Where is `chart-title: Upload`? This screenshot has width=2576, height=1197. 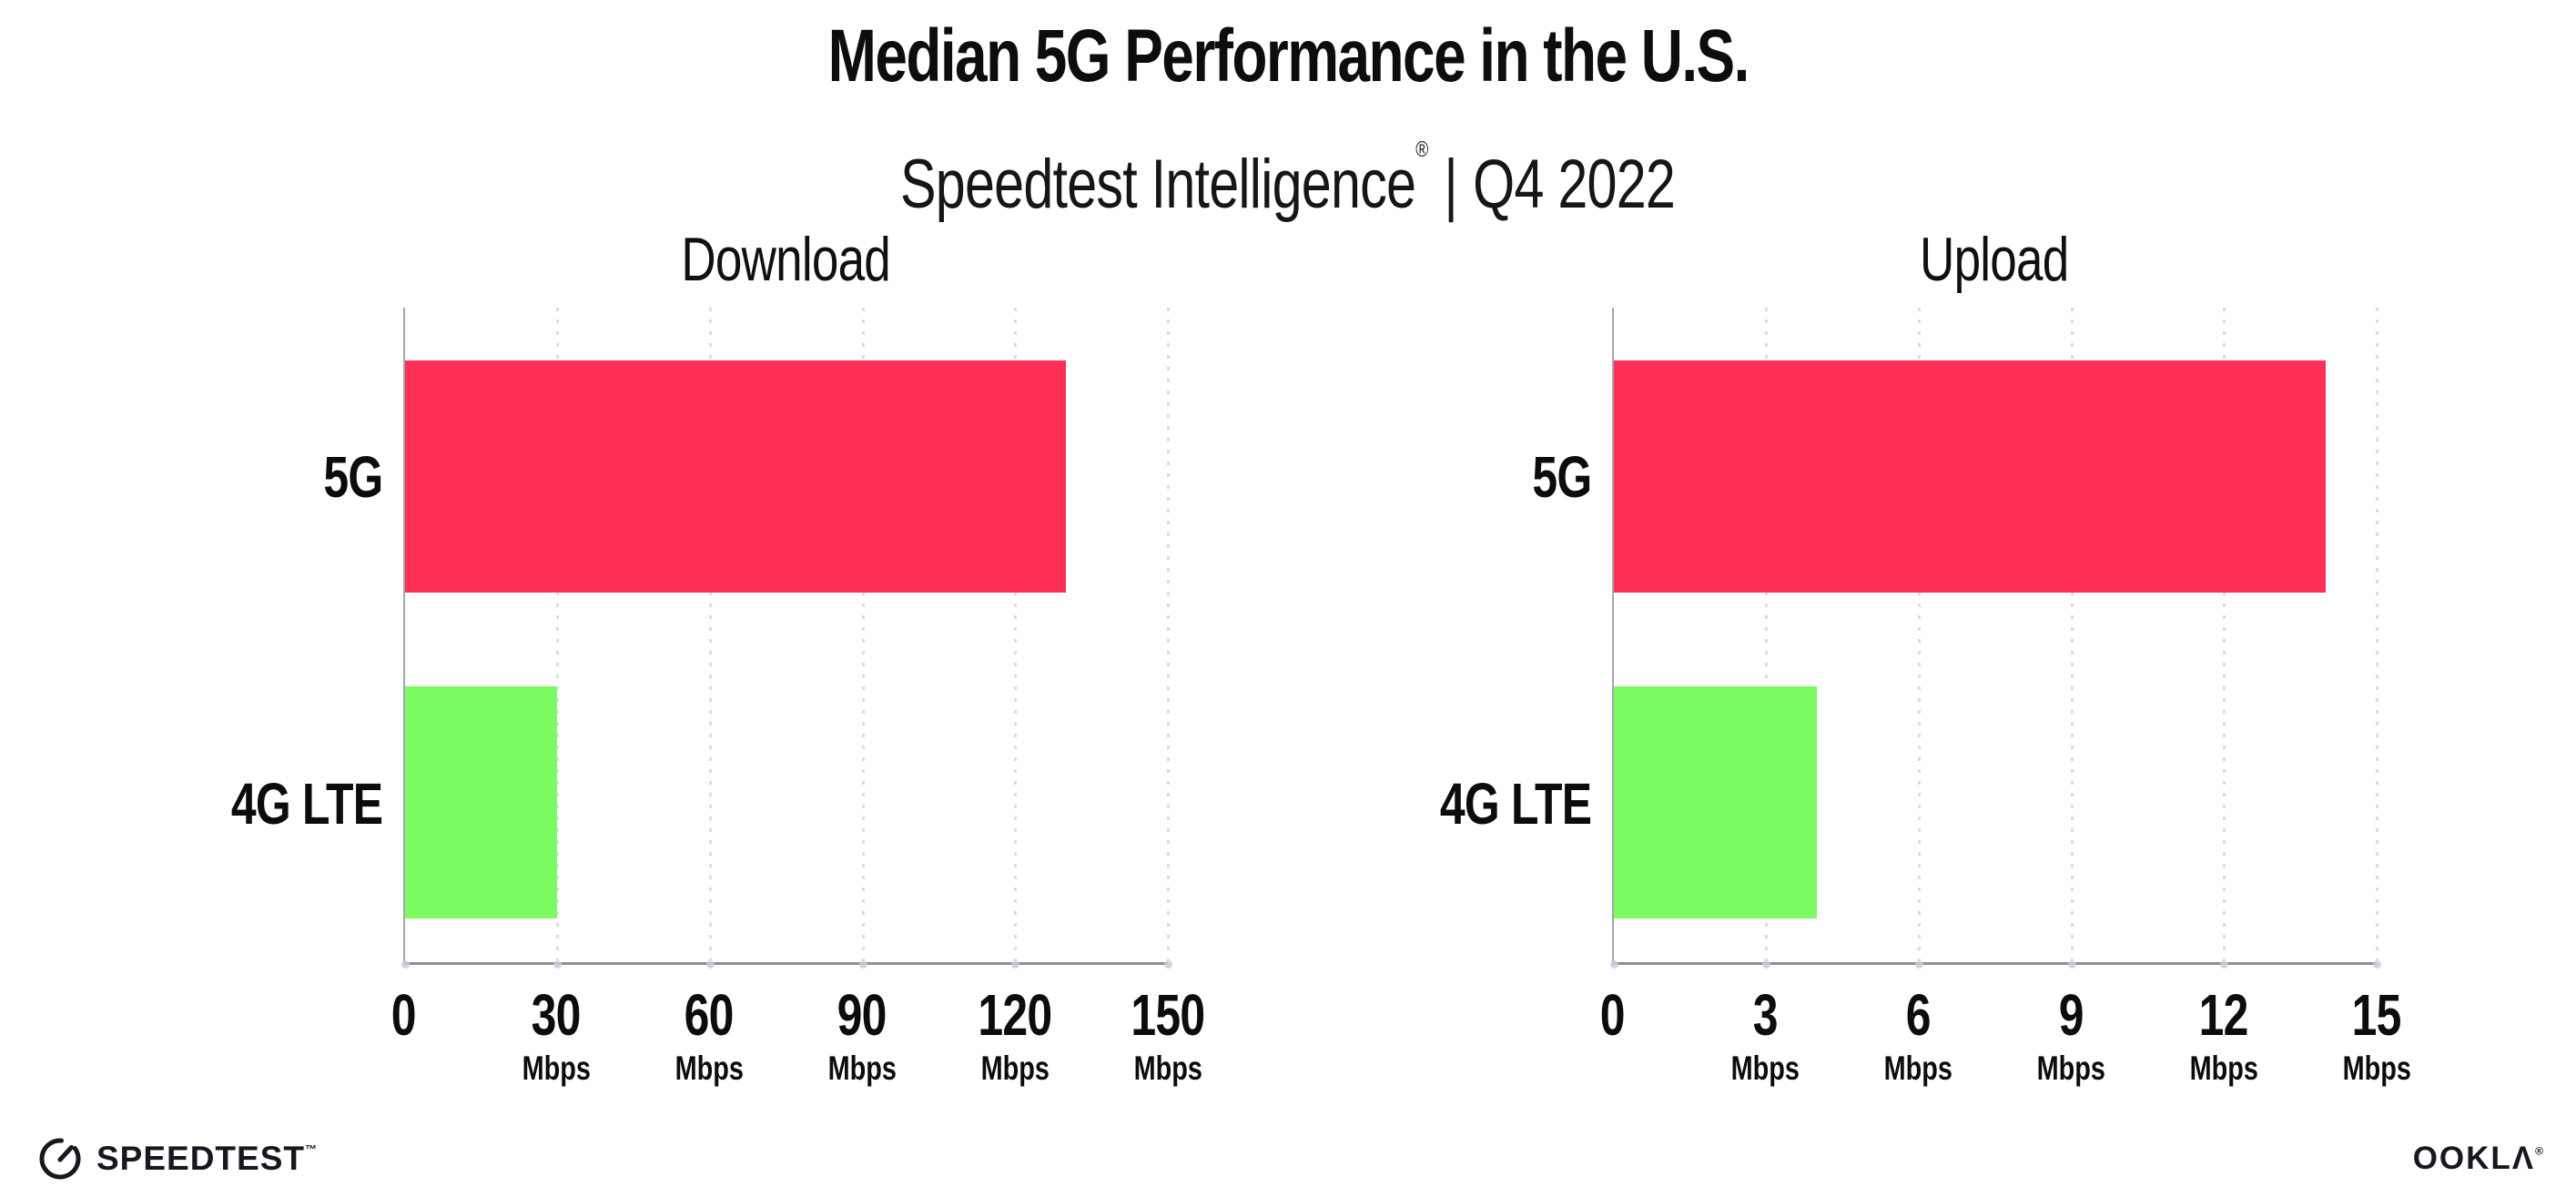
chart-title: Upload is located at coordinates (1995, 259).